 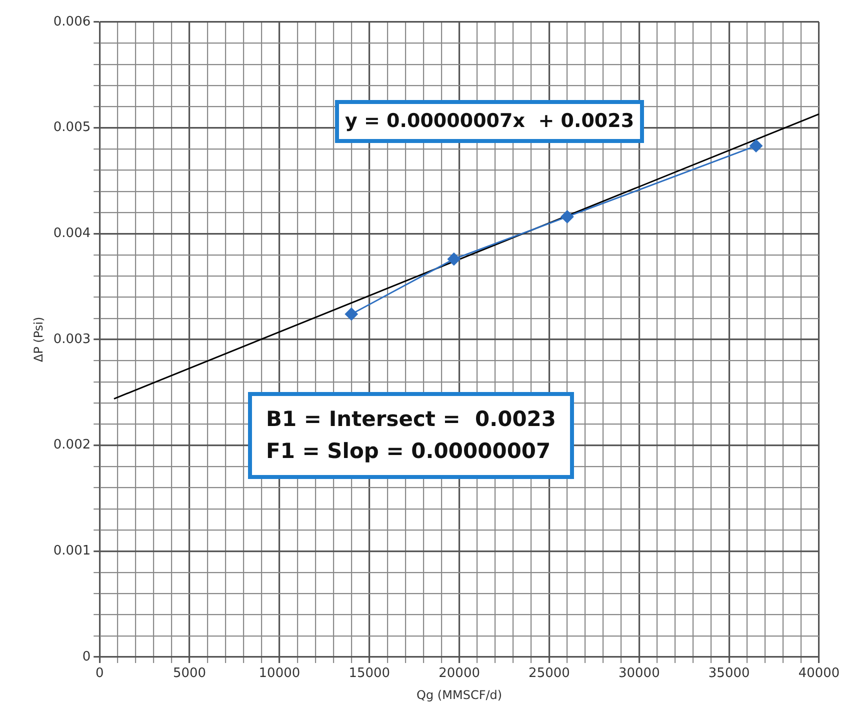 I want to click on y-tick-label: 0.002, so click(x=72, y=445).